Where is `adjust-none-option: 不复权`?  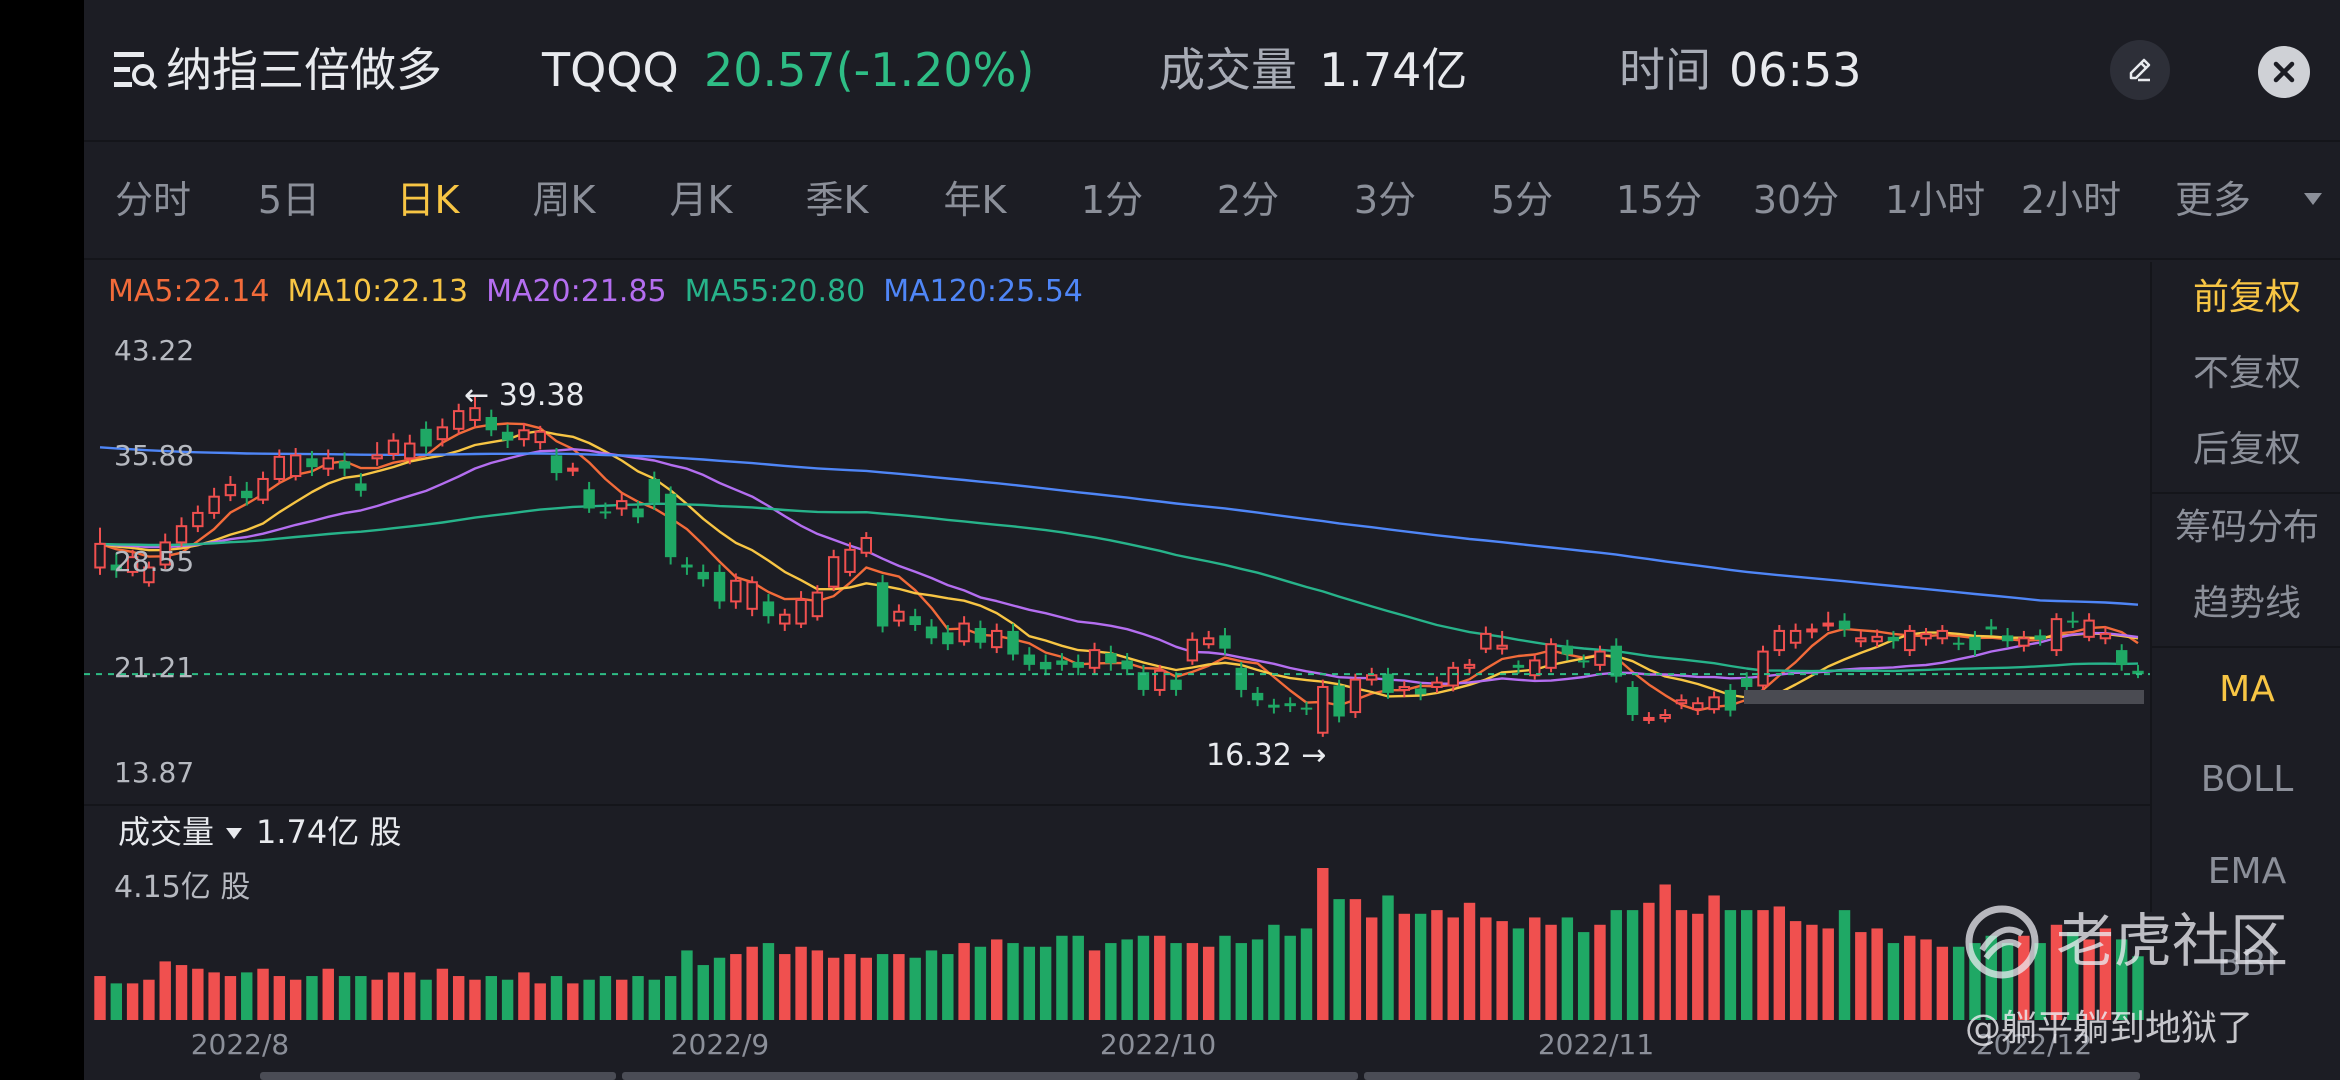
adjust-none-option: 不复权 is located at coordinates (2246, 373).